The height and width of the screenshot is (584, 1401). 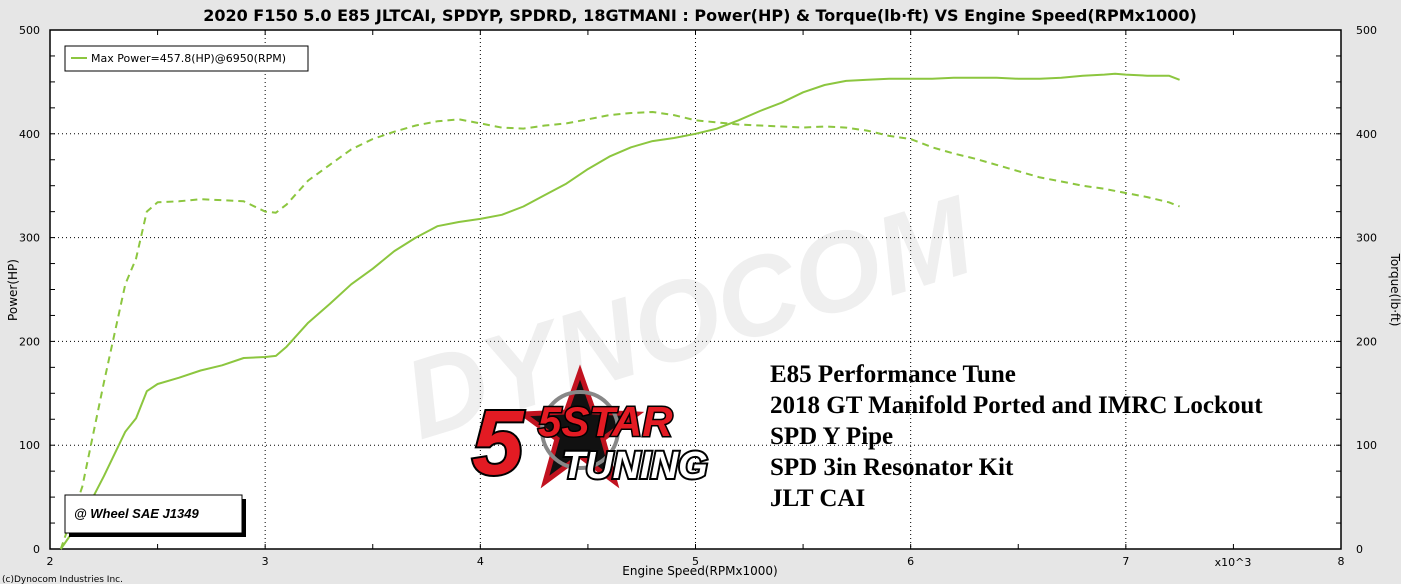 What do you see at coordinates (29, 30) in the screenshot?
I see `y-tick-label-left: 500` at bounding box center [29, 30].